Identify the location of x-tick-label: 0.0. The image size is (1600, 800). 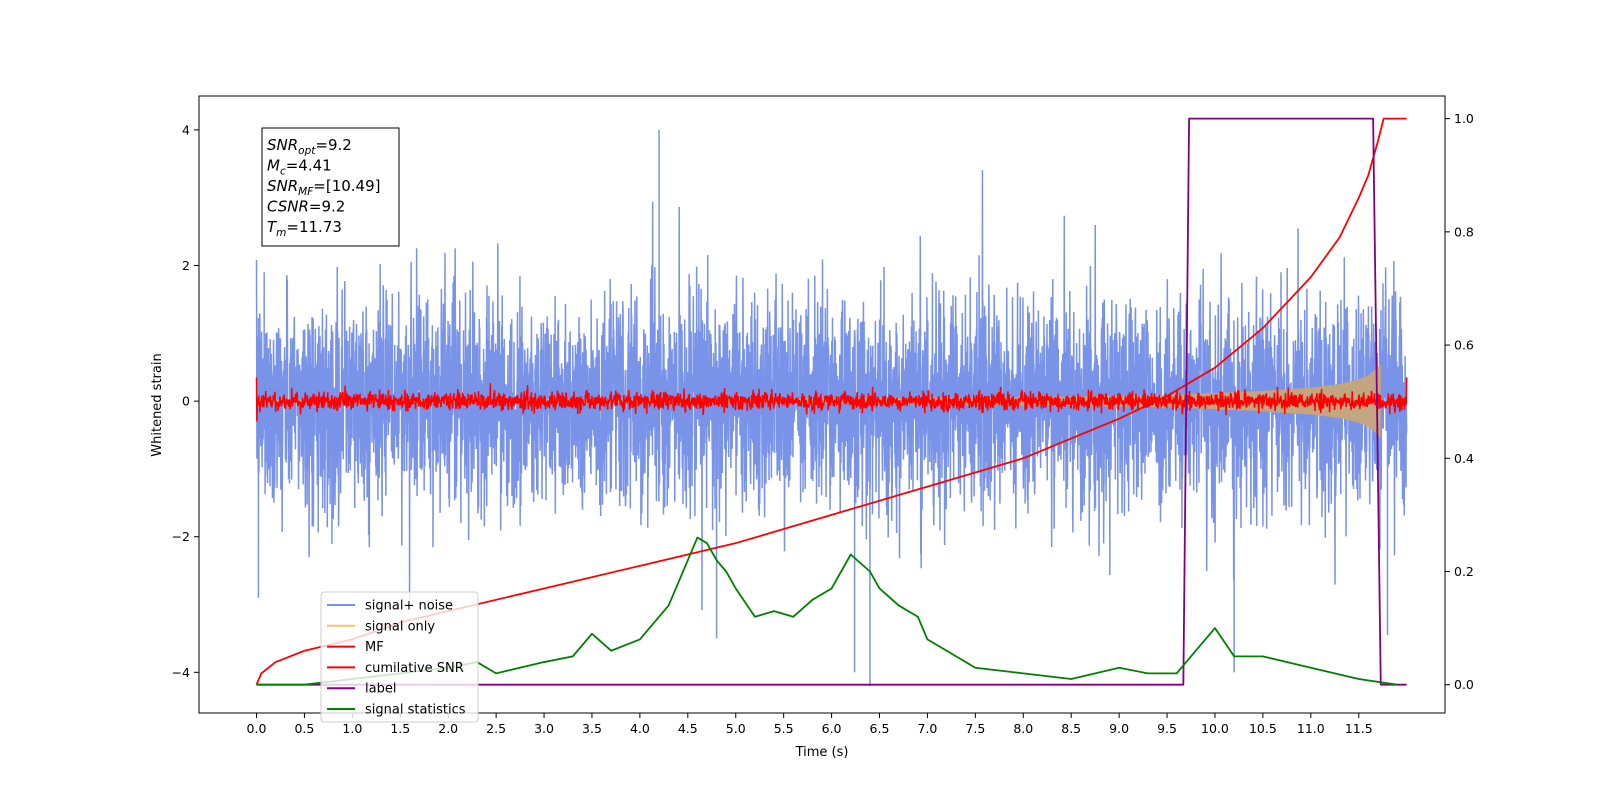
(257, 728).